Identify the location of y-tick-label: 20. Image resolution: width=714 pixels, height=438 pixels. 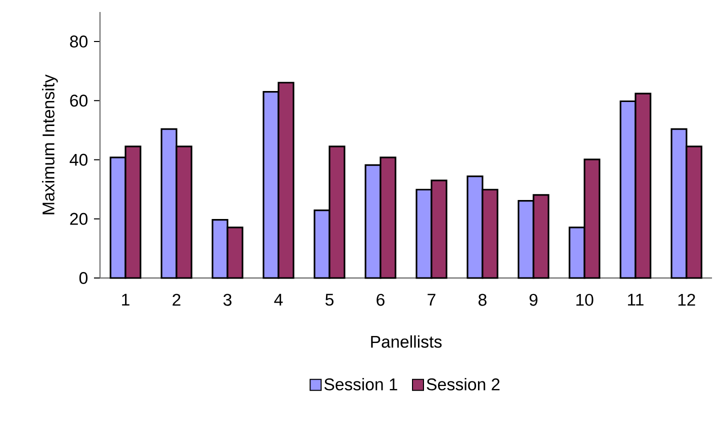
(79, 218).